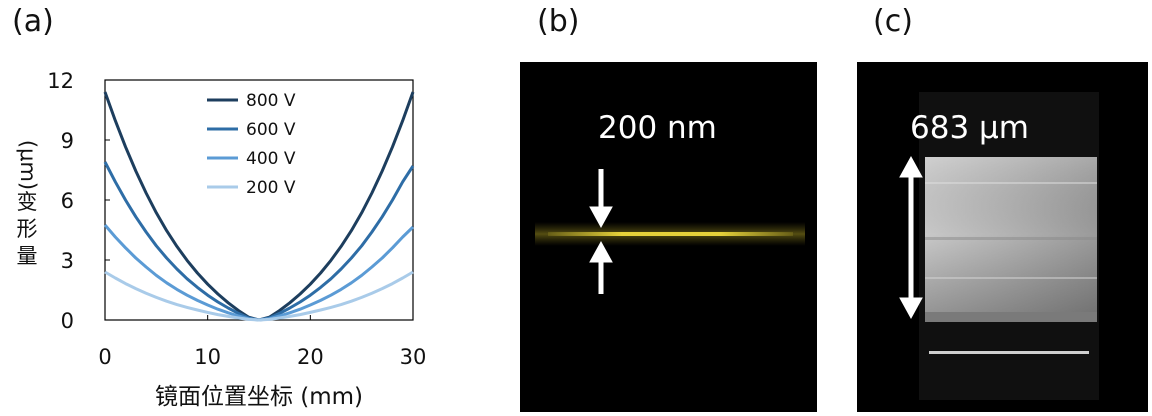  Describe the element at coordinates (969, 128) in the screenshot. I see `sample-height-label: 683 μm` at that location.